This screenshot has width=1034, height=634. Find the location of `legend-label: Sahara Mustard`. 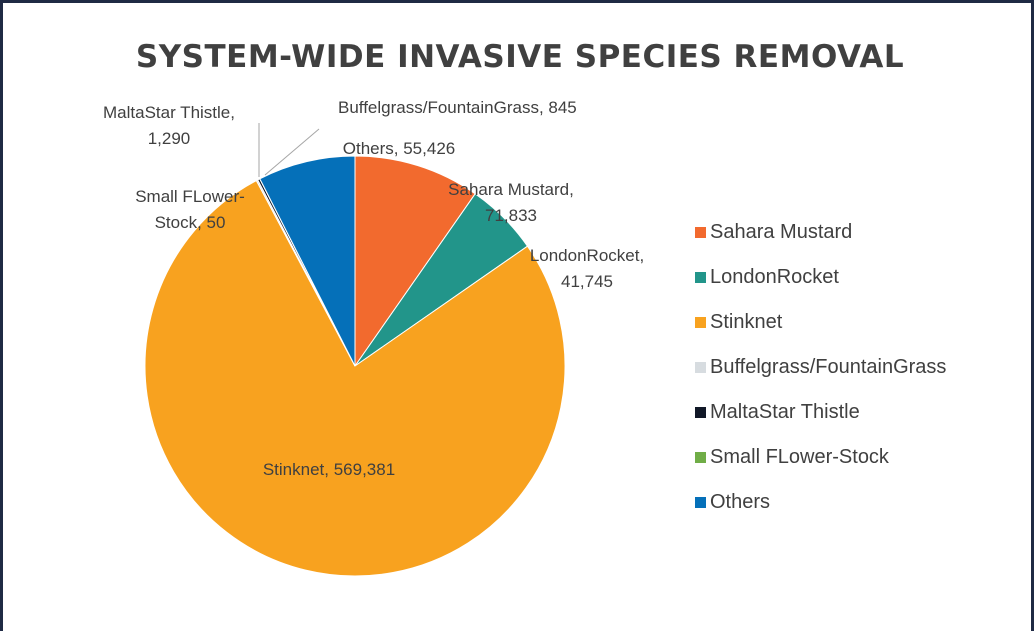

legend-label: Sahara Mustard is located at coordinates (781, 231).